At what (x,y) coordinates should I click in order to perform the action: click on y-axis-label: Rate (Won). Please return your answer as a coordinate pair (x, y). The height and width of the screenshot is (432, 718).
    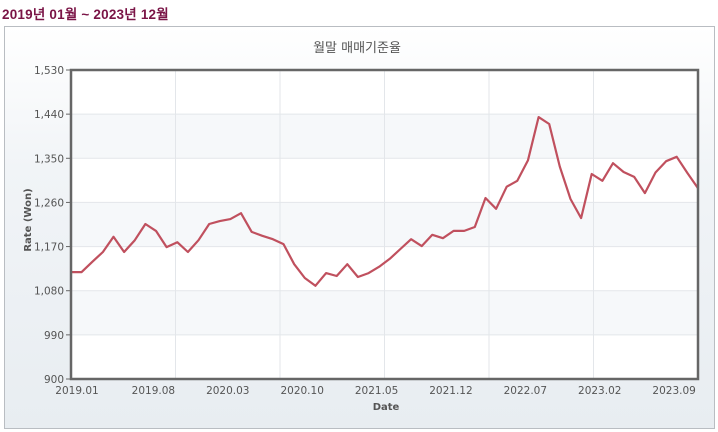
    Looking at the image, I should click on (28, 219).